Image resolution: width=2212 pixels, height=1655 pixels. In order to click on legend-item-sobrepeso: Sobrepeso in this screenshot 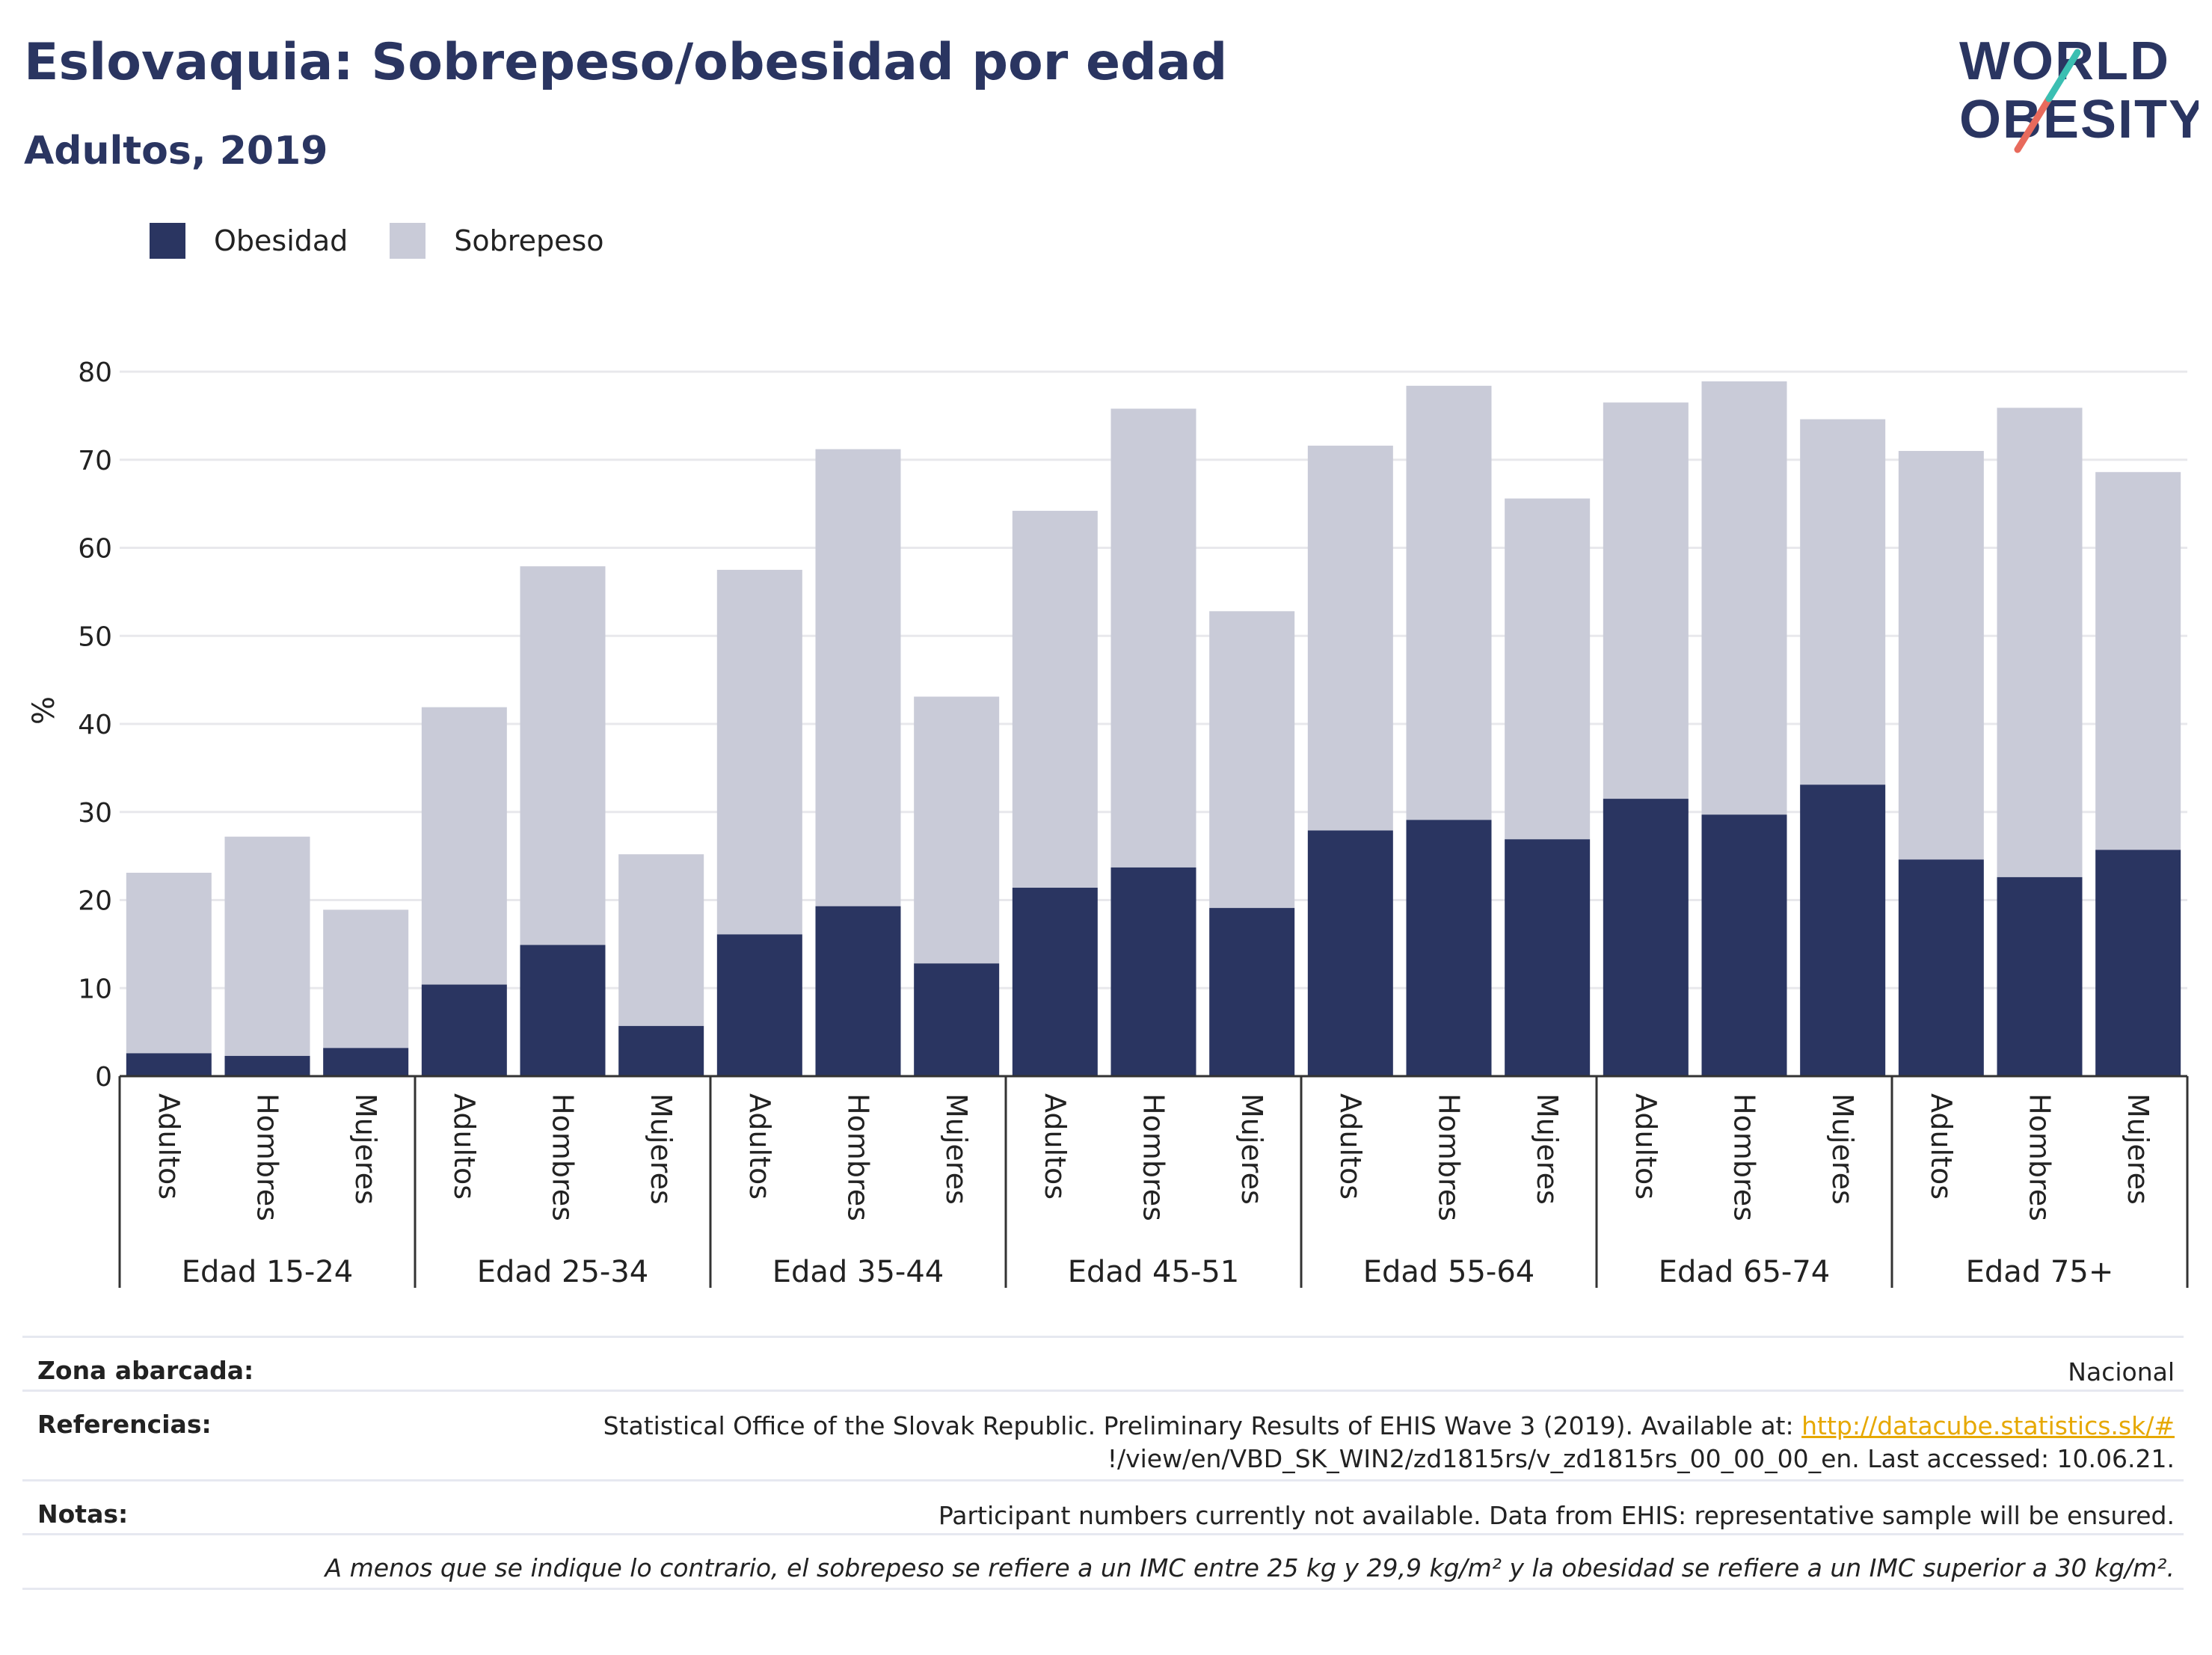, I will do `click(497, 241)`.